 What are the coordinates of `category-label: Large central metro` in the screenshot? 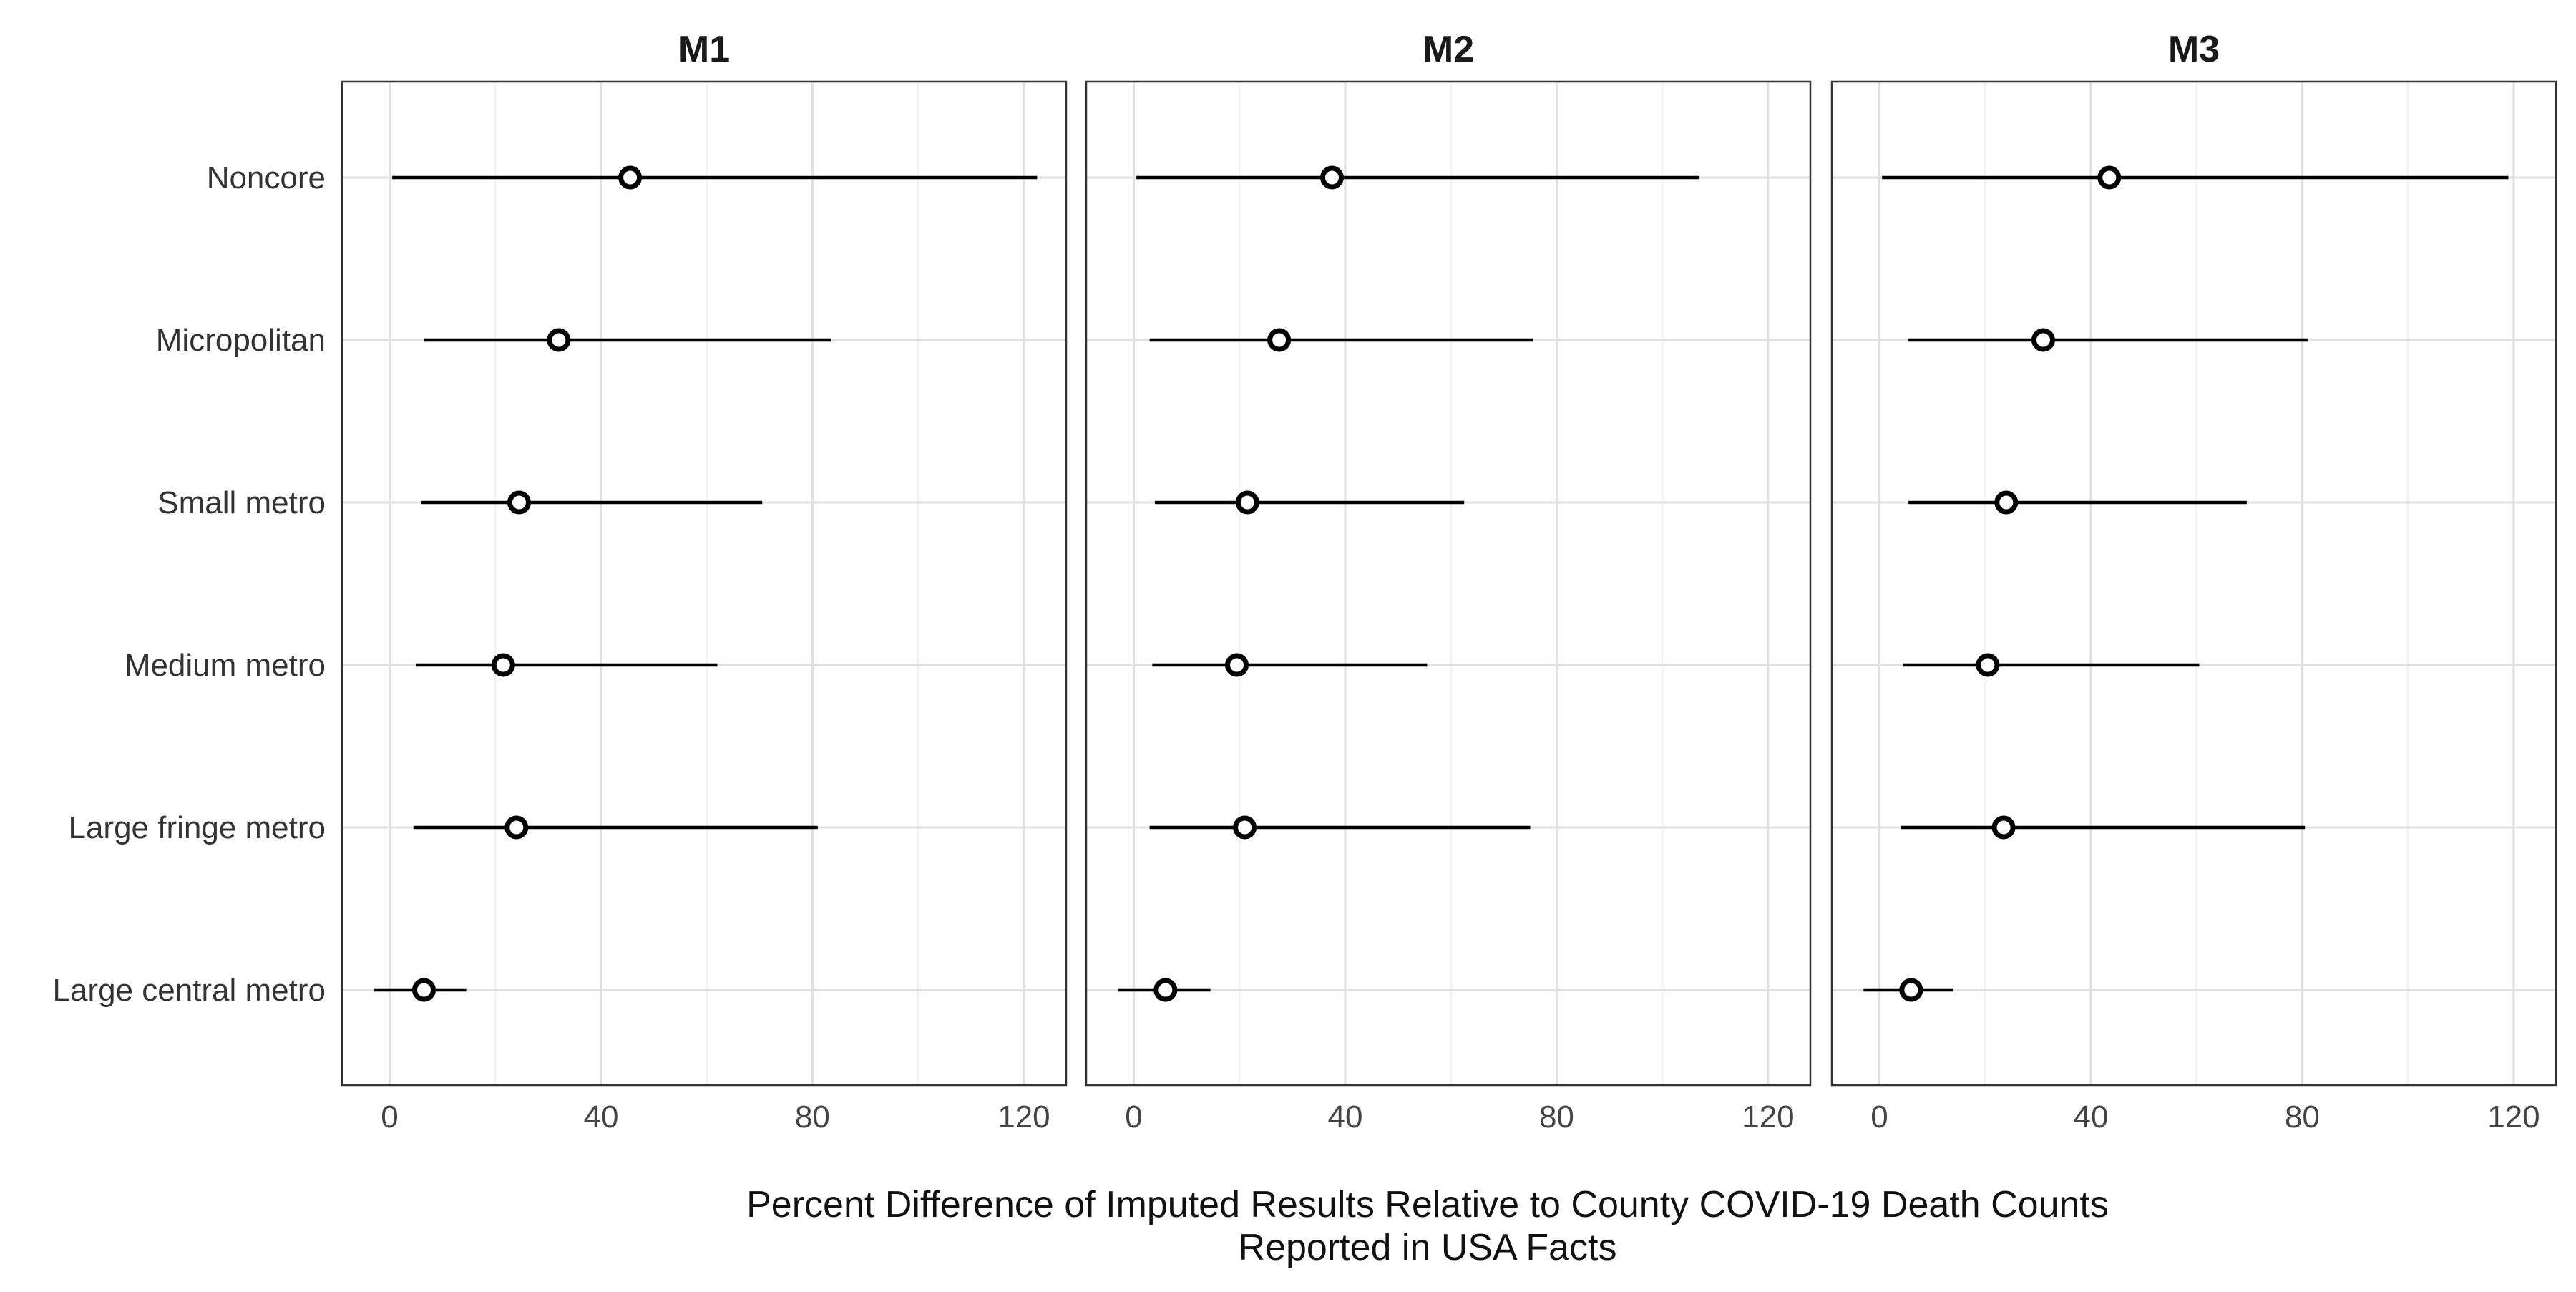 It's located at (189, 990).